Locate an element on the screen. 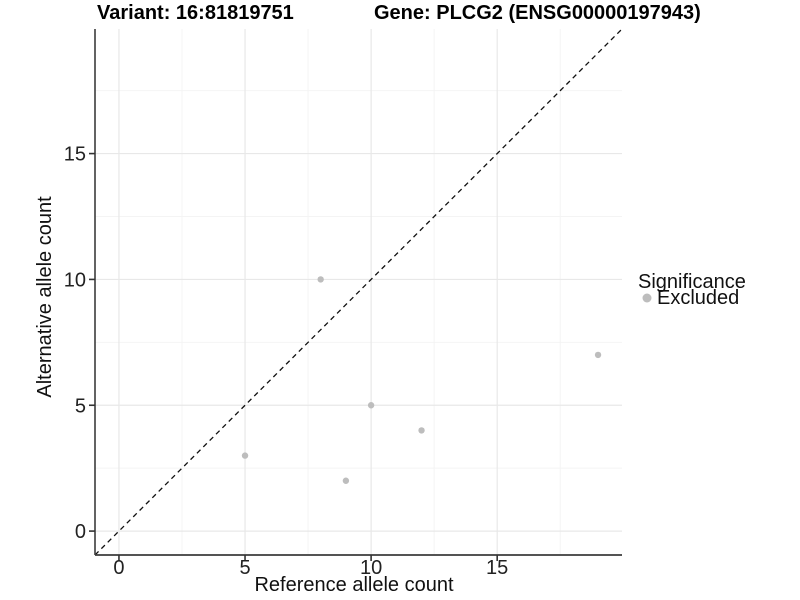 The width and height of the screenshot is (800, 600). y-axis-label: Alternative allele count is located at coordinates (45, 297).